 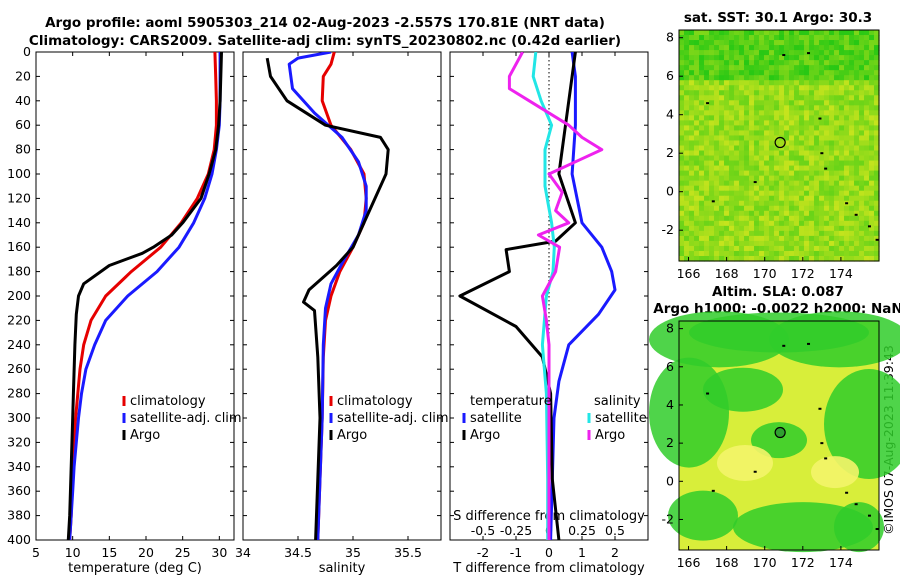 I want to click on depth-tick-label: 340, so click(x=19, y=466).